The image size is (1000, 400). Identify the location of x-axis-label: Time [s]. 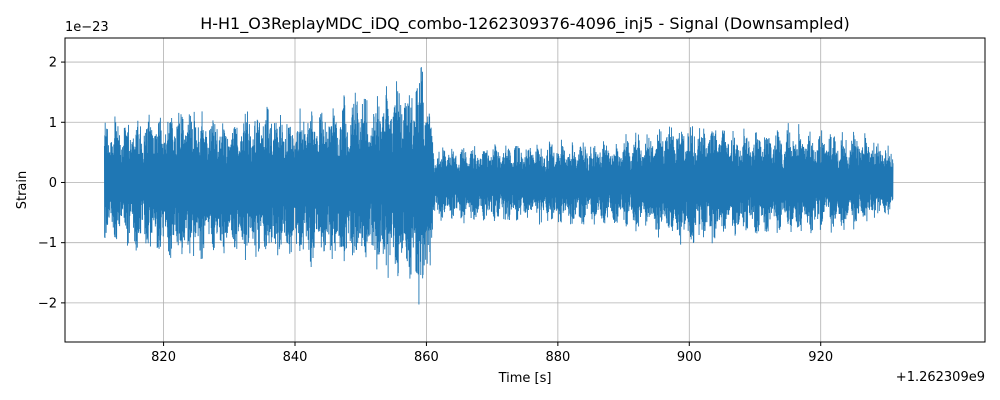
(525, 378).